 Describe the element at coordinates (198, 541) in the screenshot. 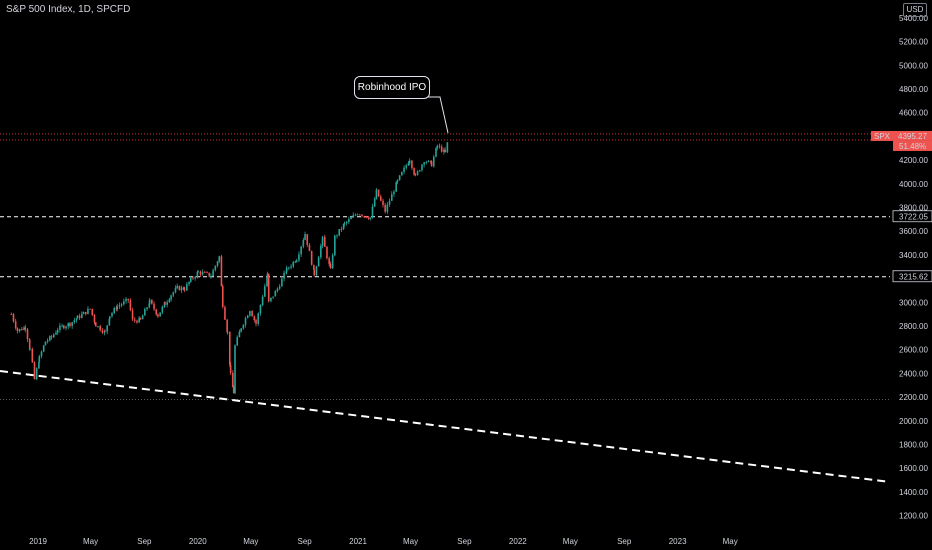

I see `x-tick-label: 2020` at that location.